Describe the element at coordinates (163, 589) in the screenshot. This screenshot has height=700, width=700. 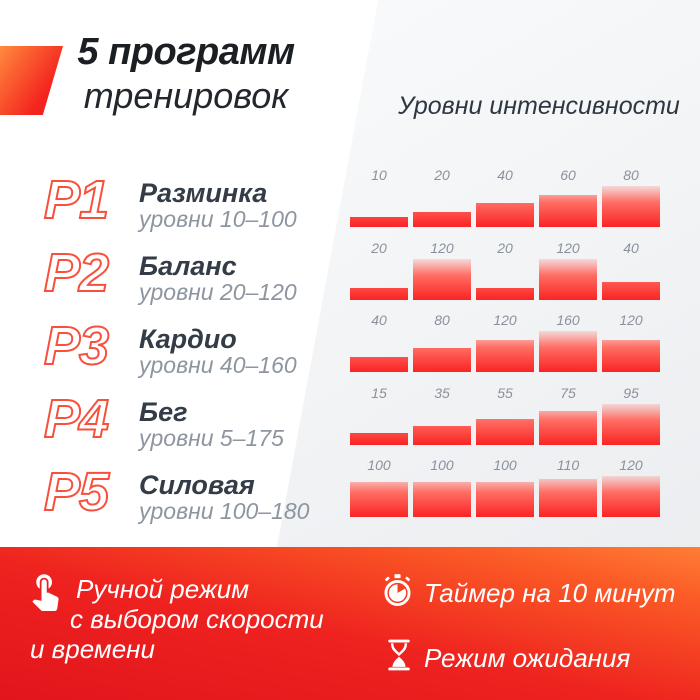
I see `manual-mode-line1: Ручной режим` at that location.